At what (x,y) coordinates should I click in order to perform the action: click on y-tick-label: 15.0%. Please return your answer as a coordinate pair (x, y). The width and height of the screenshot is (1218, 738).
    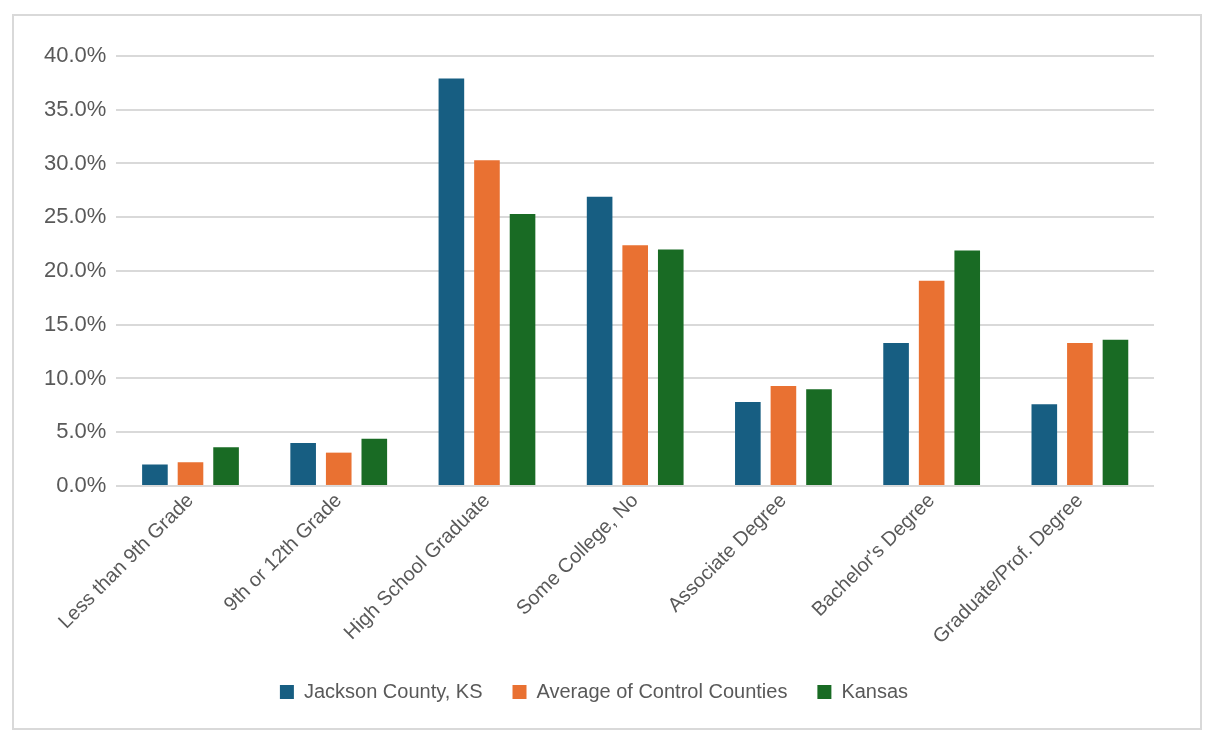
    Looking at the image, I should click on (75, 323).